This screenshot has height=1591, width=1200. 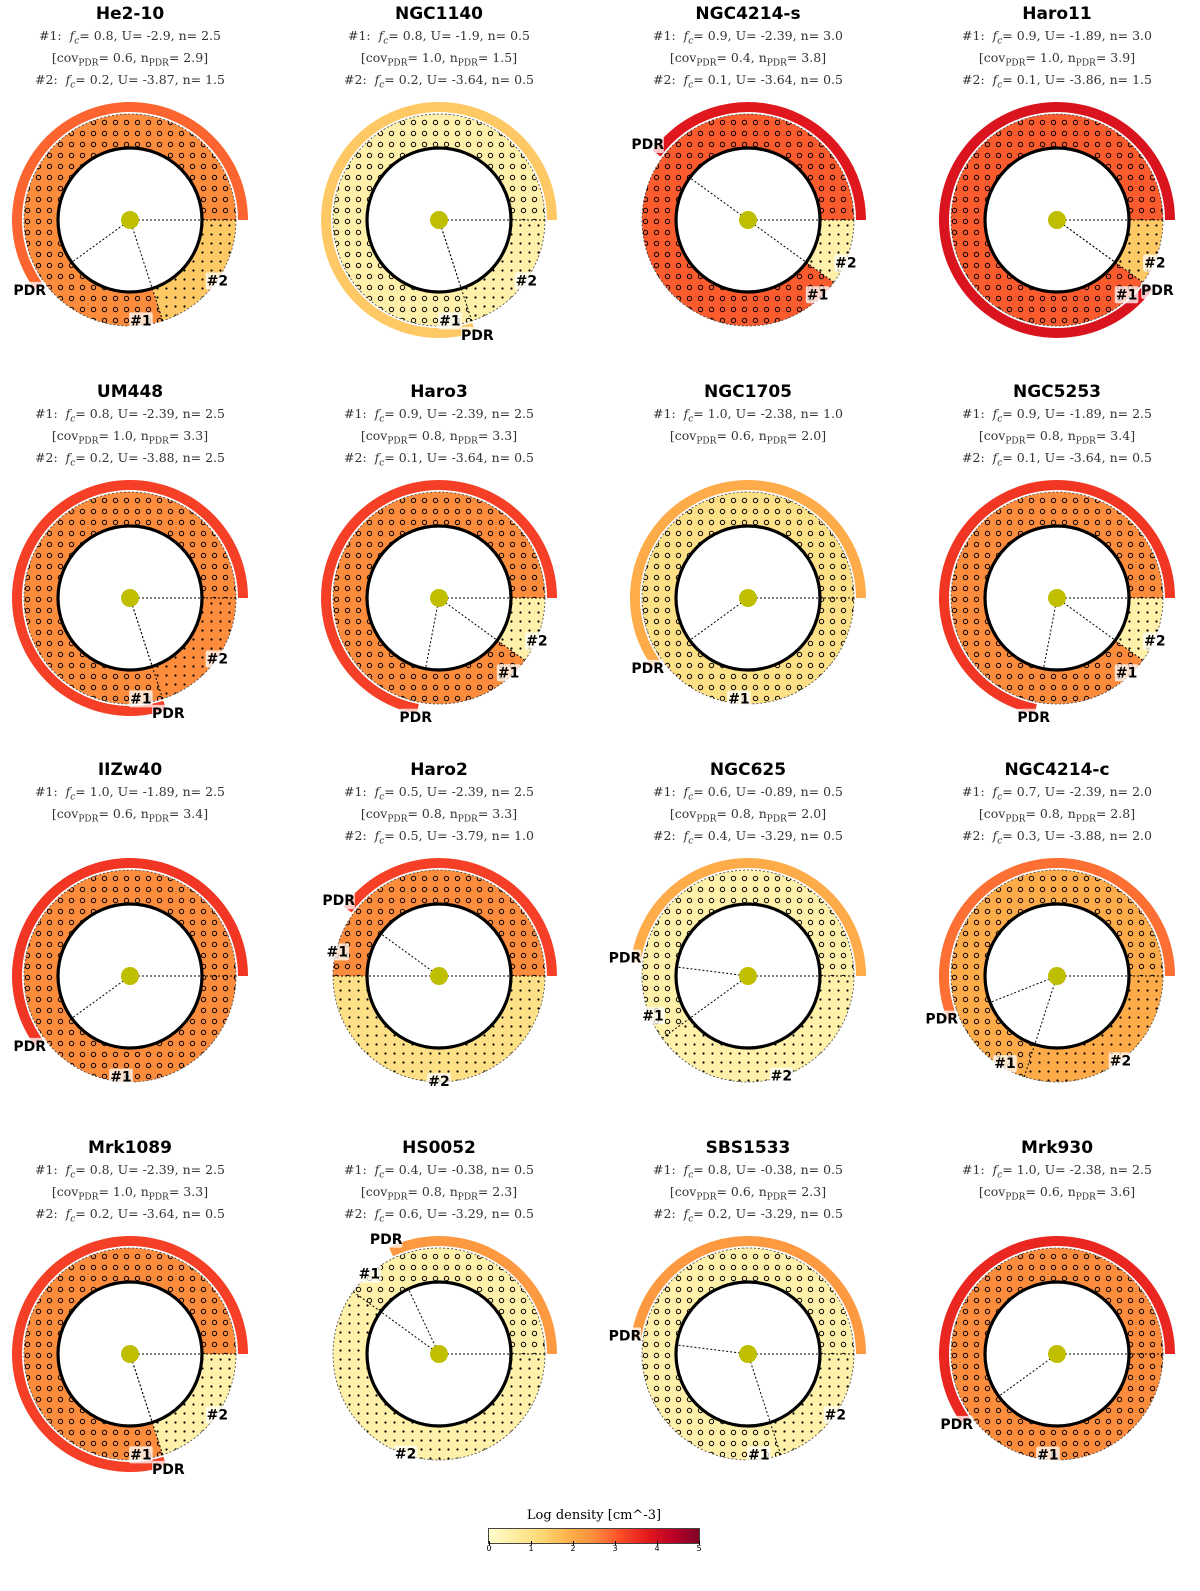 What do you see at coordinates (748, 81) in the screenshot?
I see `component-2-params: #2: fc= 0.1, U= -3.64, n= 0.5` at bounding box center [748, 81].